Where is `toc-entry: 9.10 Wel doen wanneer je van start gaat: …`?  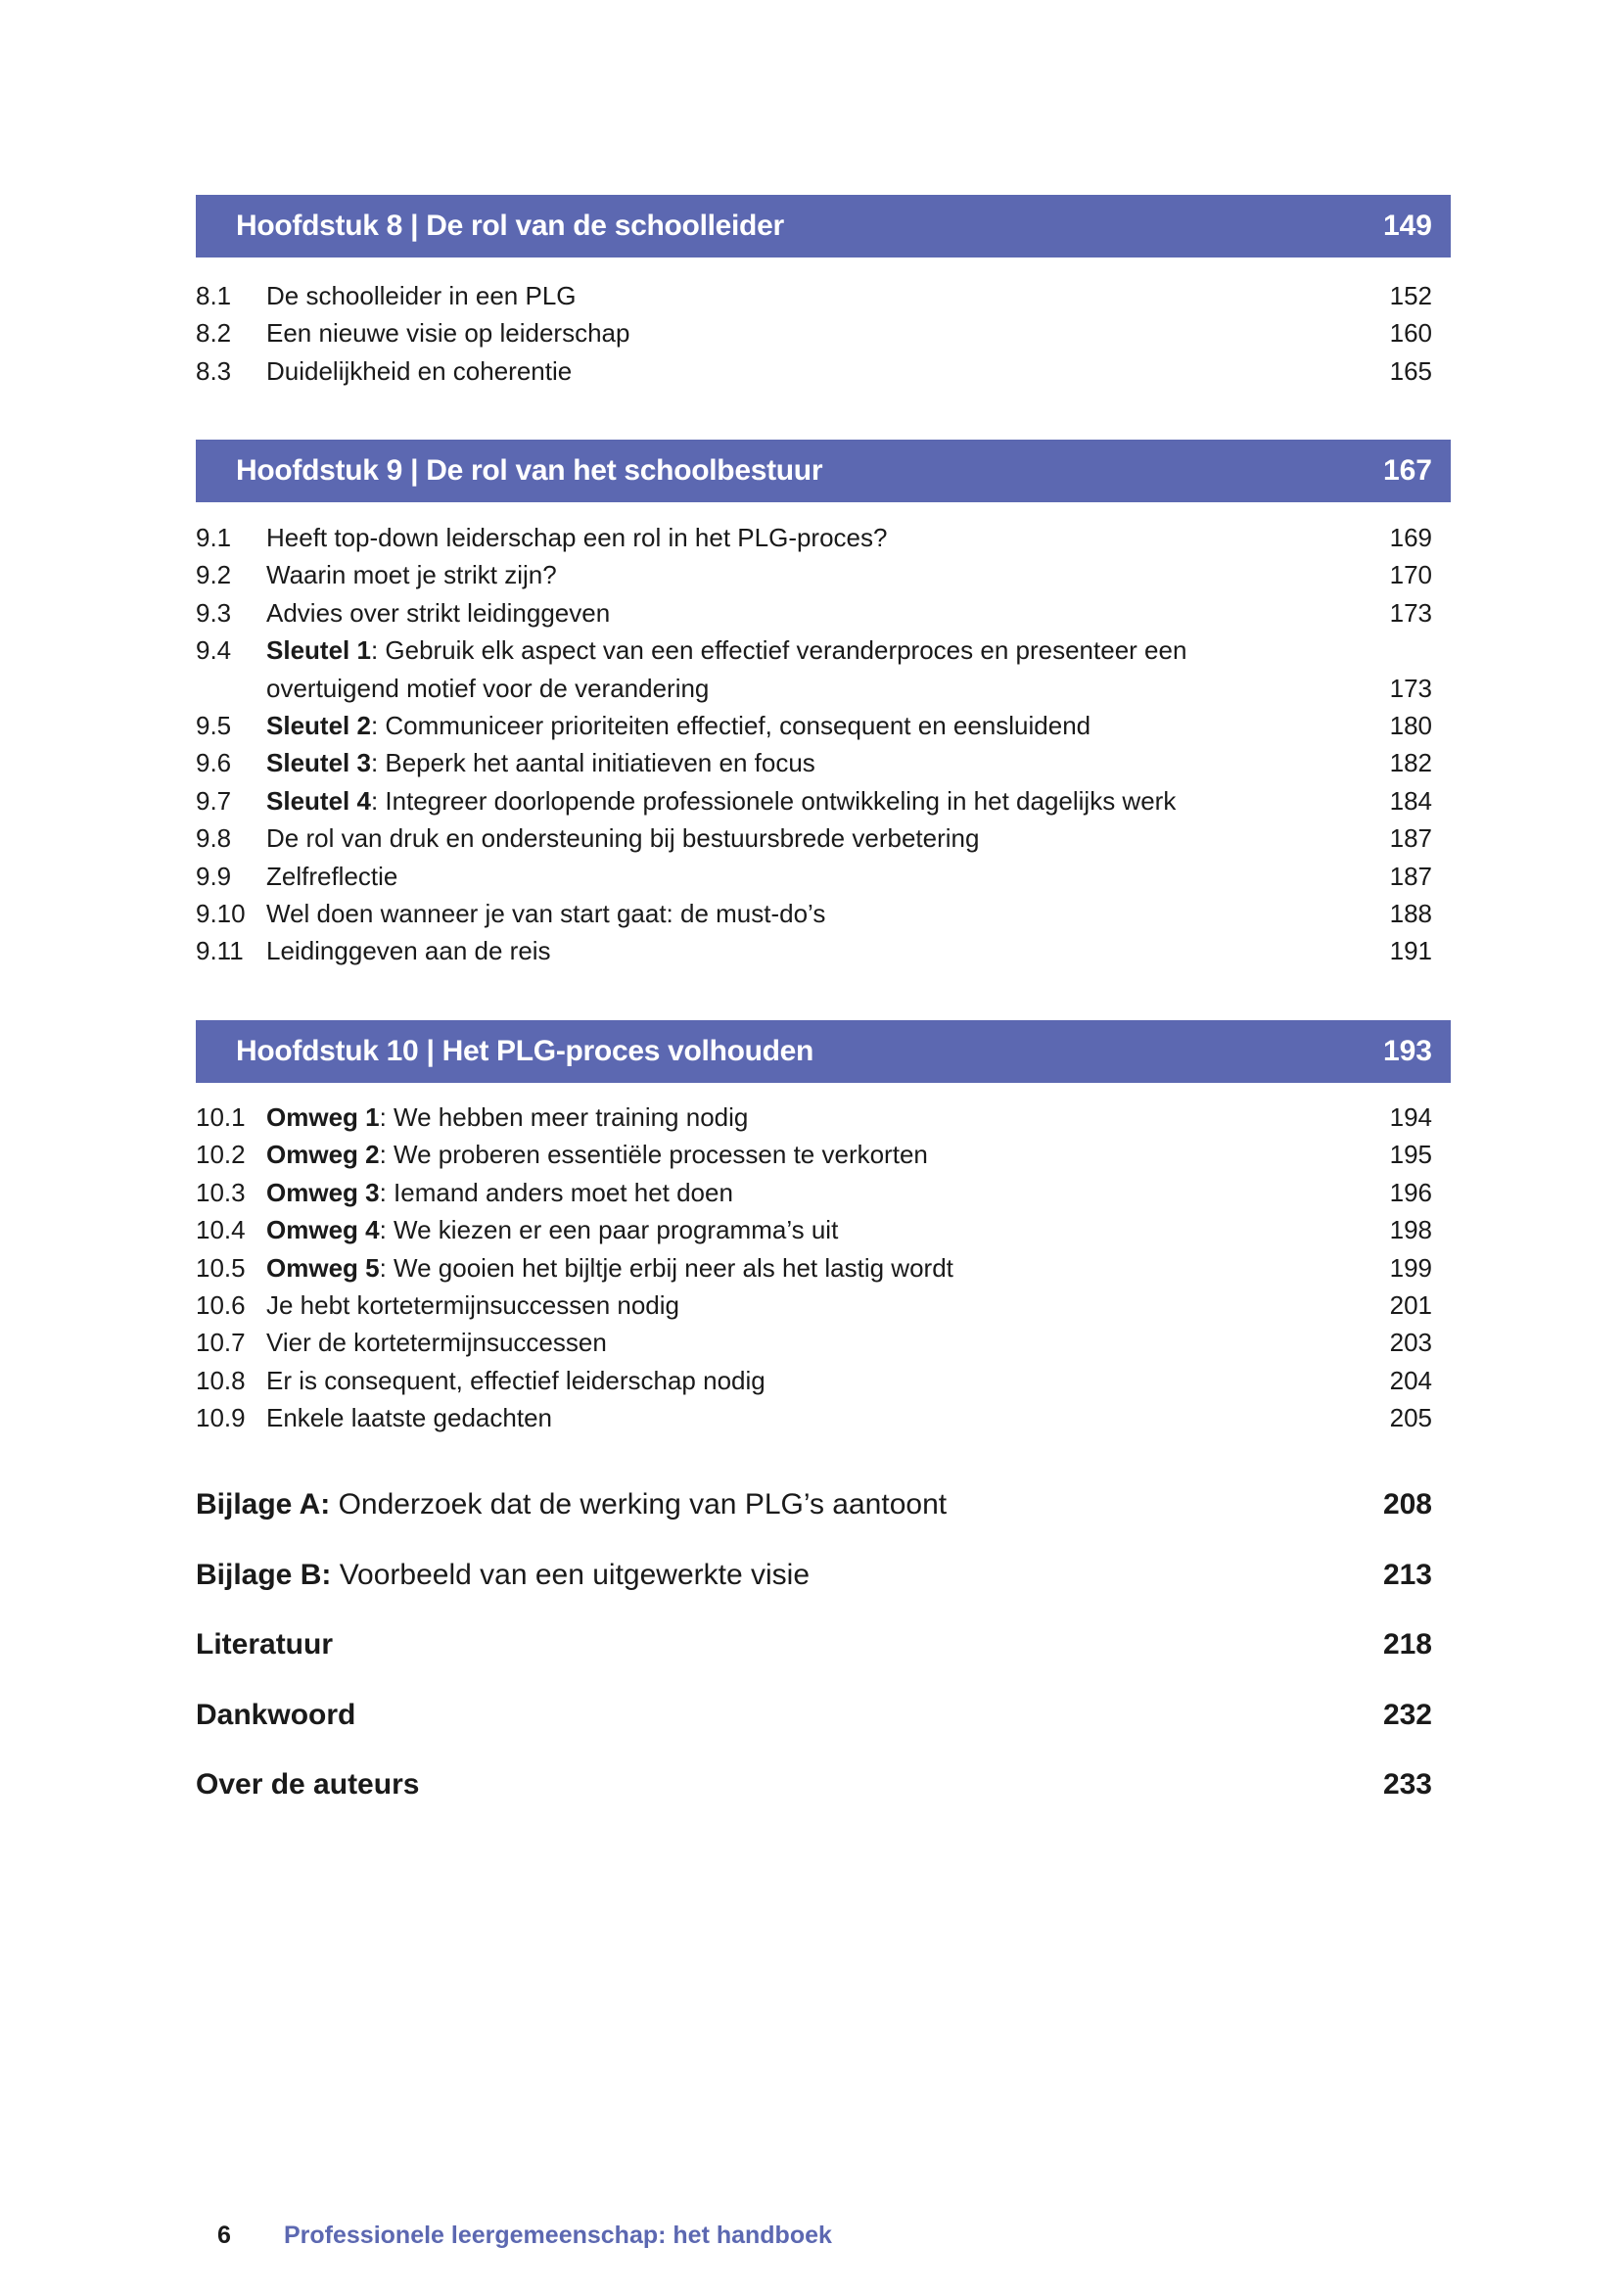 toc-entry: 9.10 Wel doen wanneer je van start gaat: … is located at coordinates (814, 913).